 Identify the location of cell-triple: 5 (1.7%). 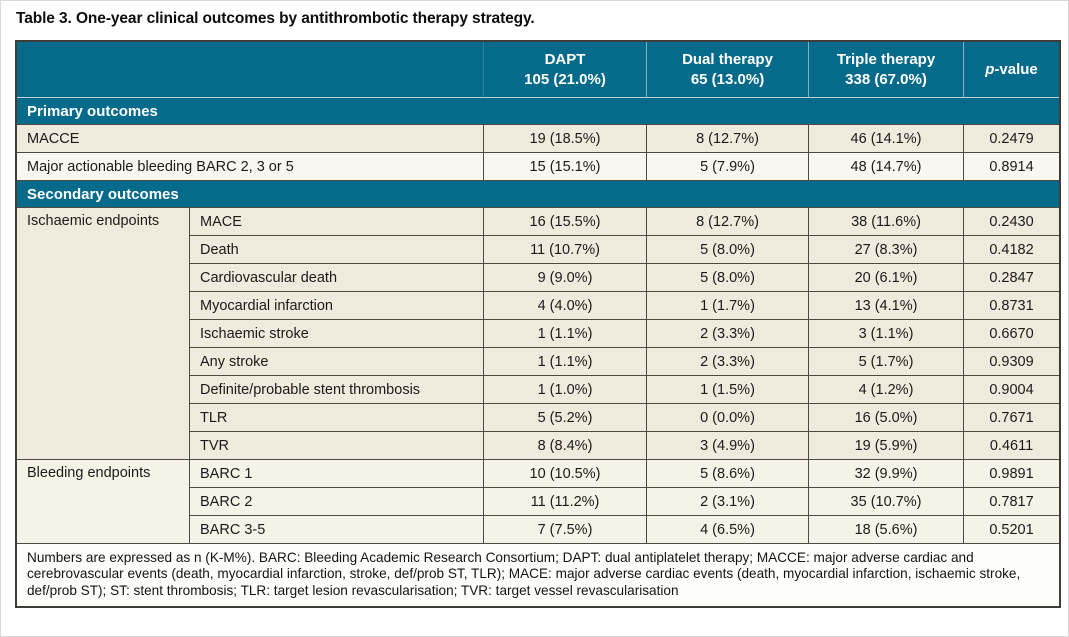
(886, 362).